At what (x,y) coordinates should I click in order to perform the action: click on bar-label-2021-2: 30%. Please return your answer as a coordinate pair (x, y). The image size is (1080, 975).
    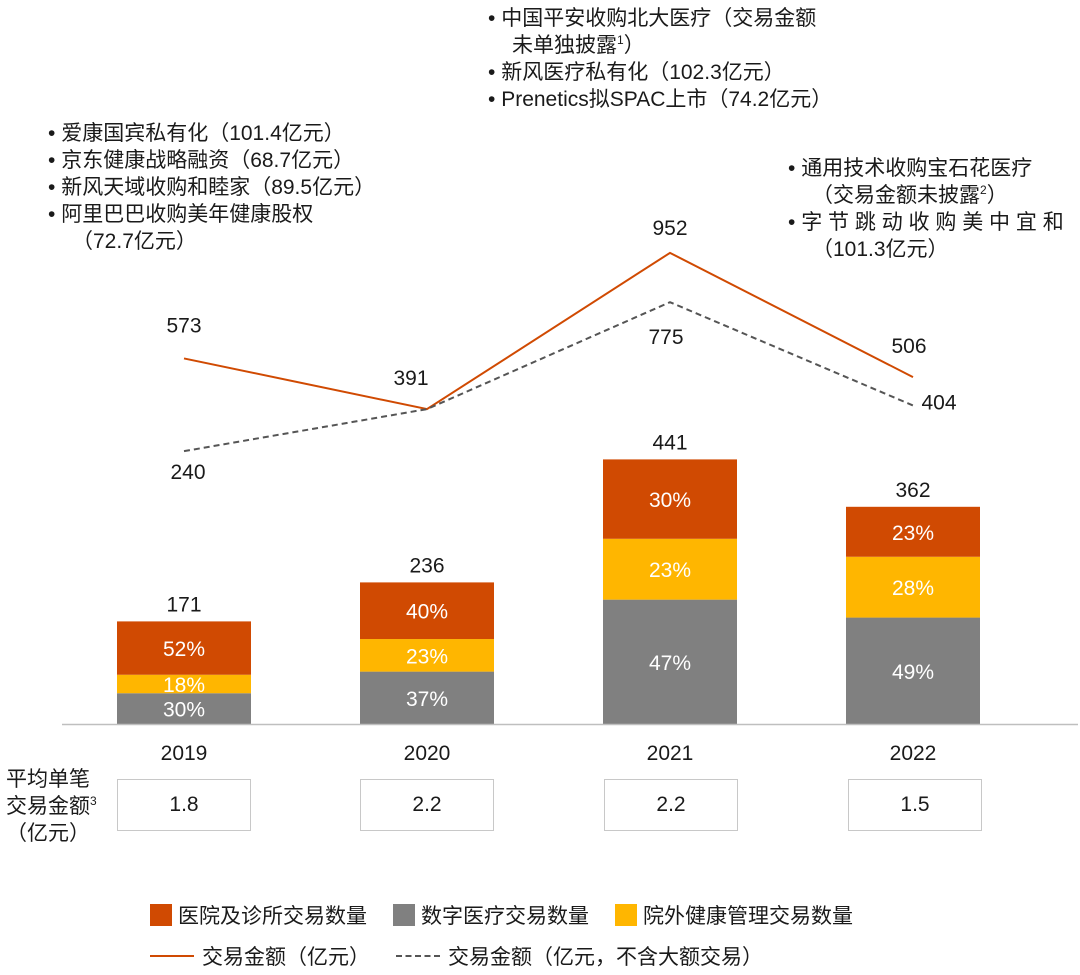
    Looking at the image, I should click on (670, 500).